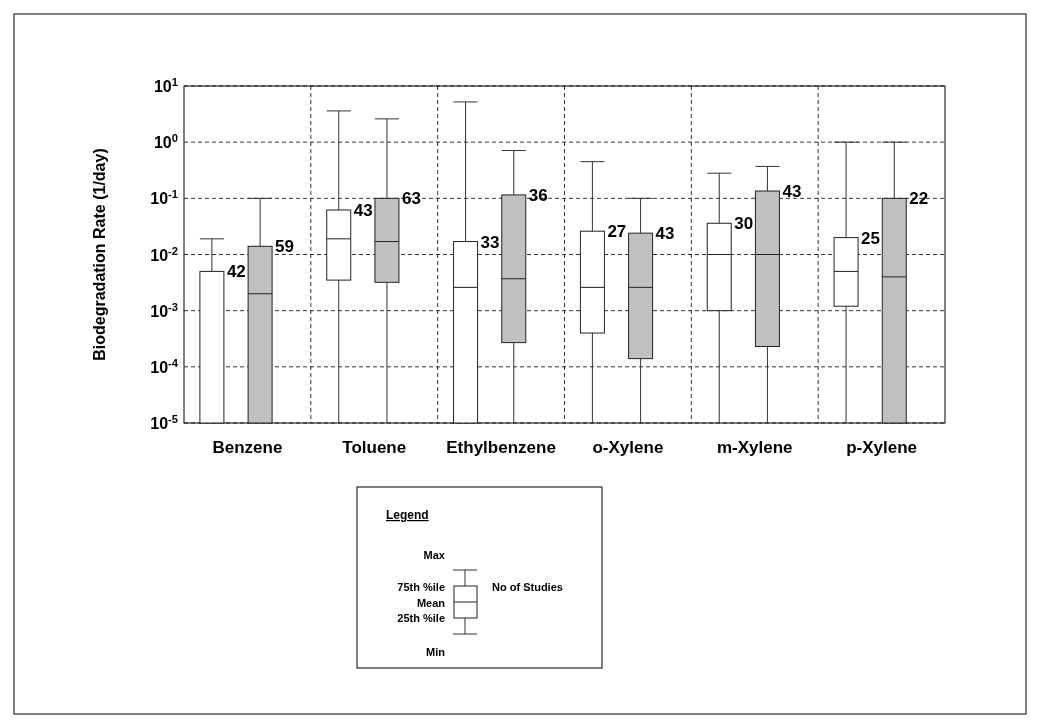 The image size is (1041, 725). I want to click on text: Mean, so click(431, 603).